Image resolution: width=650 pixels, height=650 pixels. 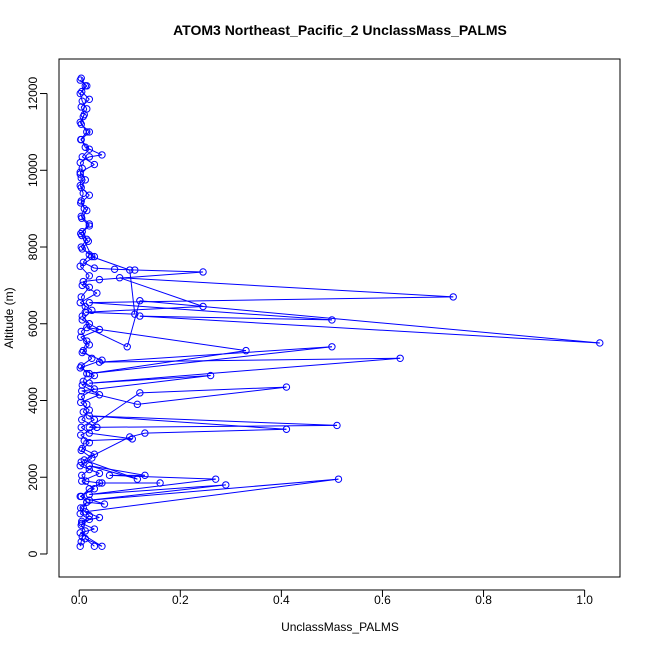 I want to click on y-axis: 0 2000 4000 6000 8000 10000 12000, so click(x=37, y=317).